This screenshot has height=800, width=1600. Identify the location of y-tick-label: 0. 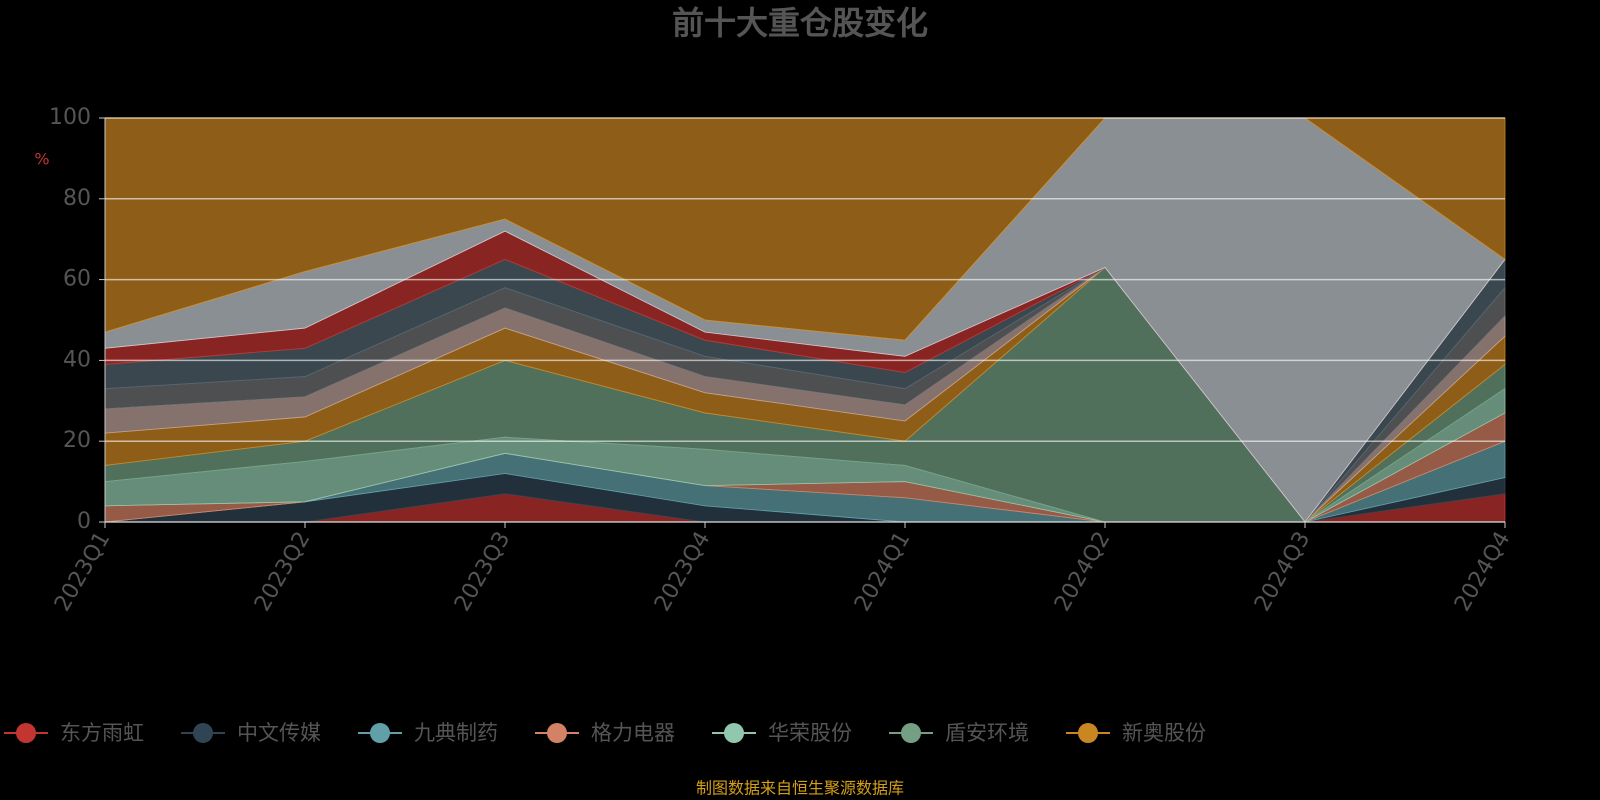
(84, 521).